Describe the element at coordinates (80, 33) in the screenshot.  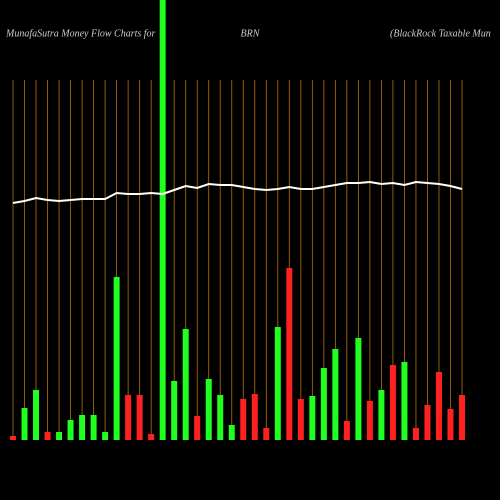
I see `chart-title: MunafaSutra Money Flow Charts for` at that location.